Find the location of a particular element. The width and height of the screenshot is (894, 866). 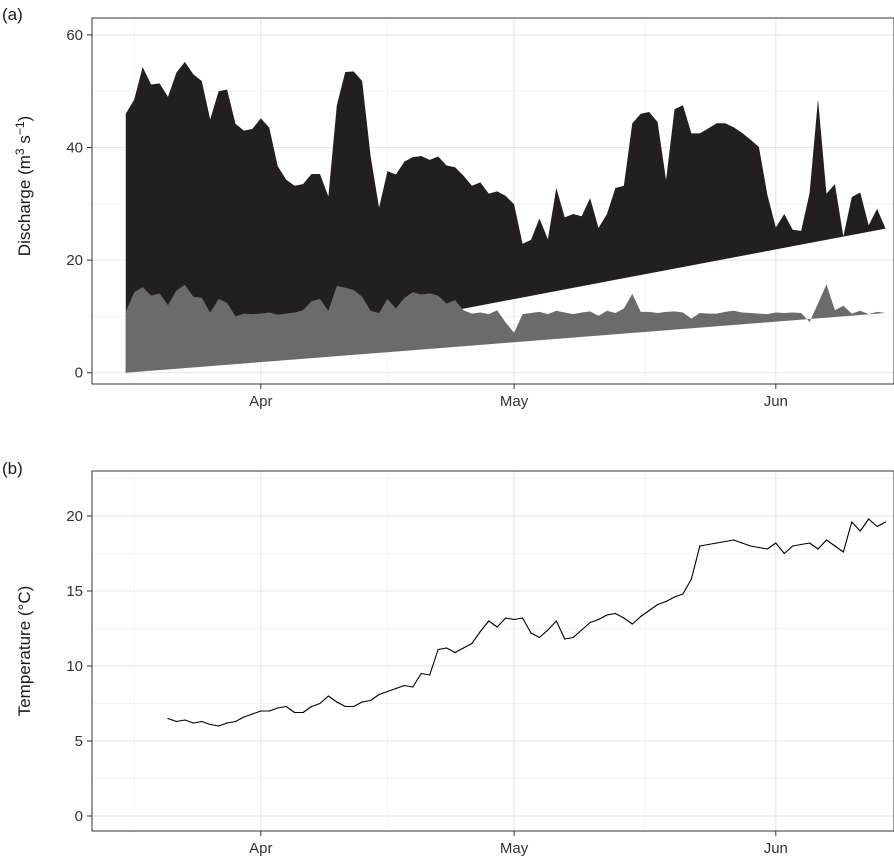

base-discharge-area is located at coordinates (505, 328).